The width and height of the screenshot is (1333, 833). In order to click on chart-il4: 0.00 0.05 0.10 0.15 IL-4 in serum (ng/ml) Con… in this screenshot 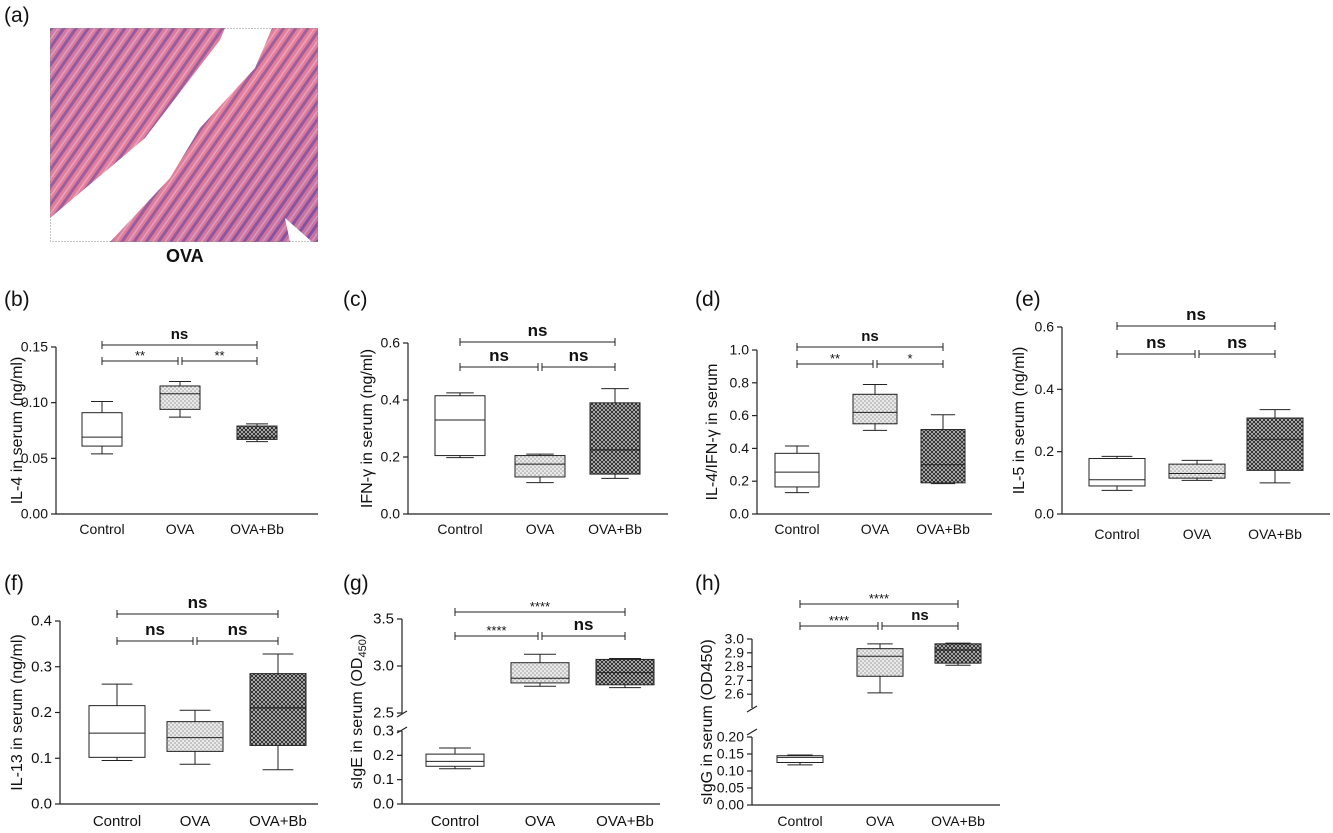, I will do `click(163, 431)`.